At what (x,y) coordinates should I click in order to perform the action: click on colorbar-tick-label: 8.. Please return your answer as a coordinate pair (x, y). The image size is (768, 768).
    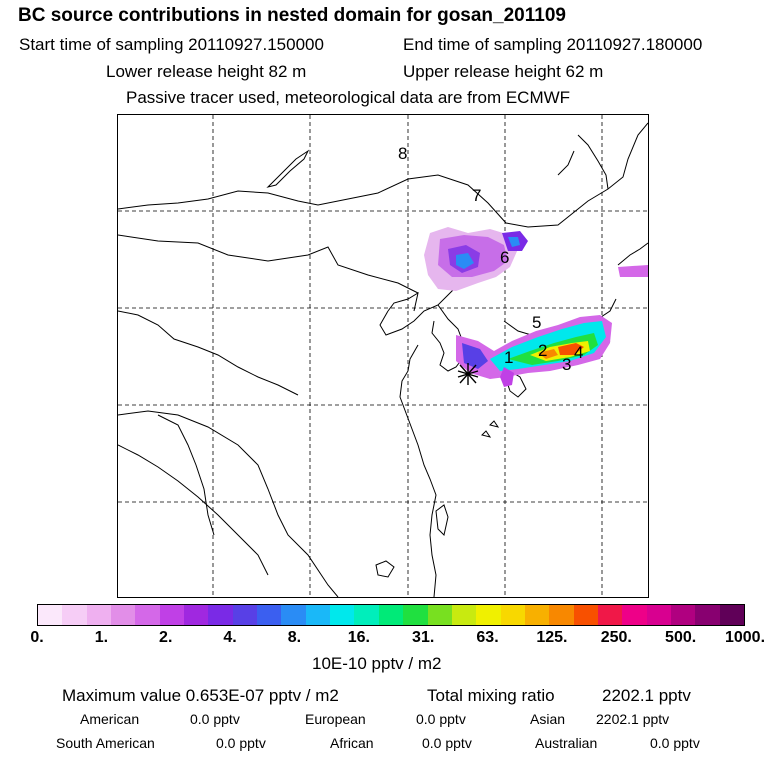
    Looking at the image, I should click on (294, 637).